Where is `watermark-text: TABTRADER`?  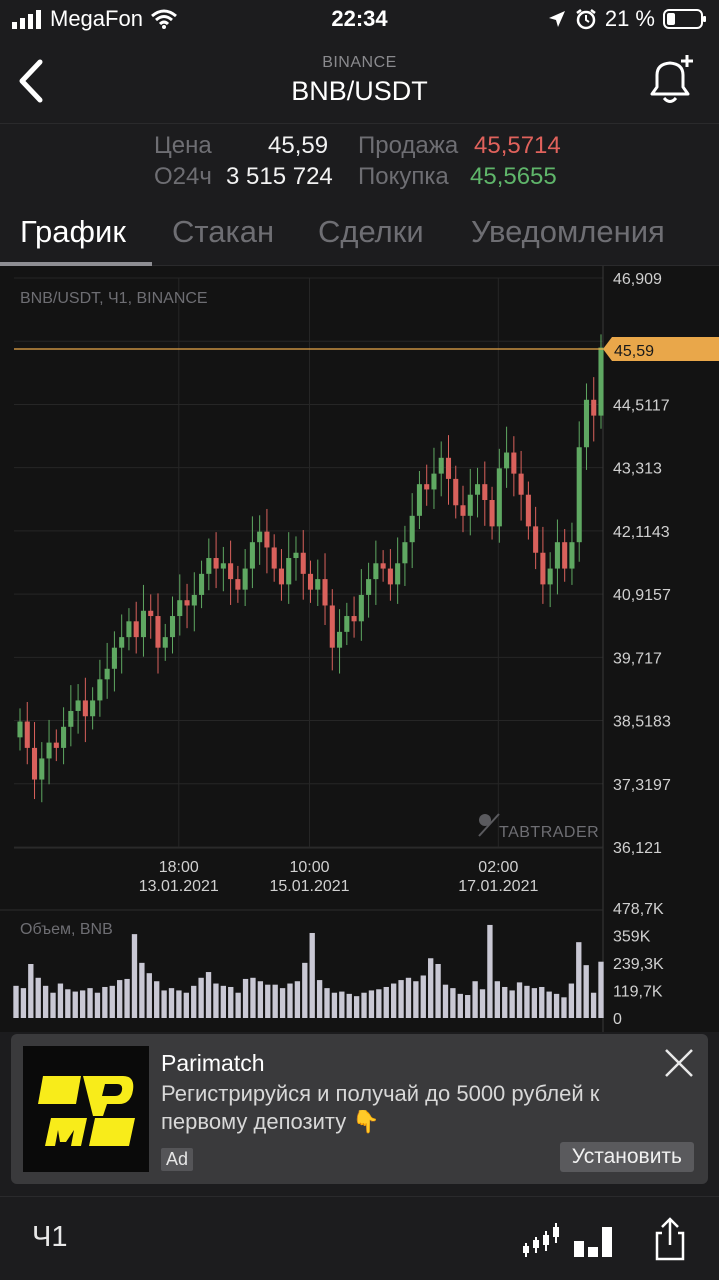 watermark-text: TABTRADER is located at coordinates (549, 832).